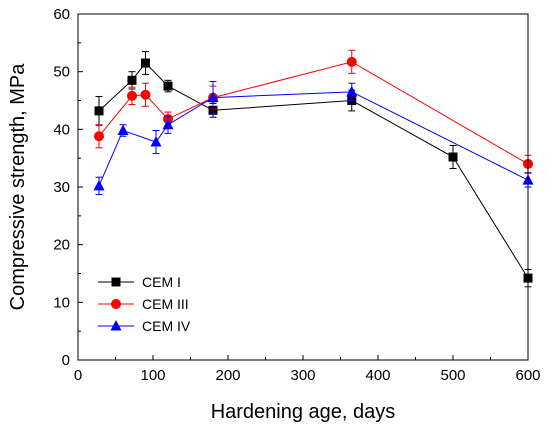 The width and height of the screenshot is (550, 433). I want to click on x-tick-label: 300, so click(302, 375).